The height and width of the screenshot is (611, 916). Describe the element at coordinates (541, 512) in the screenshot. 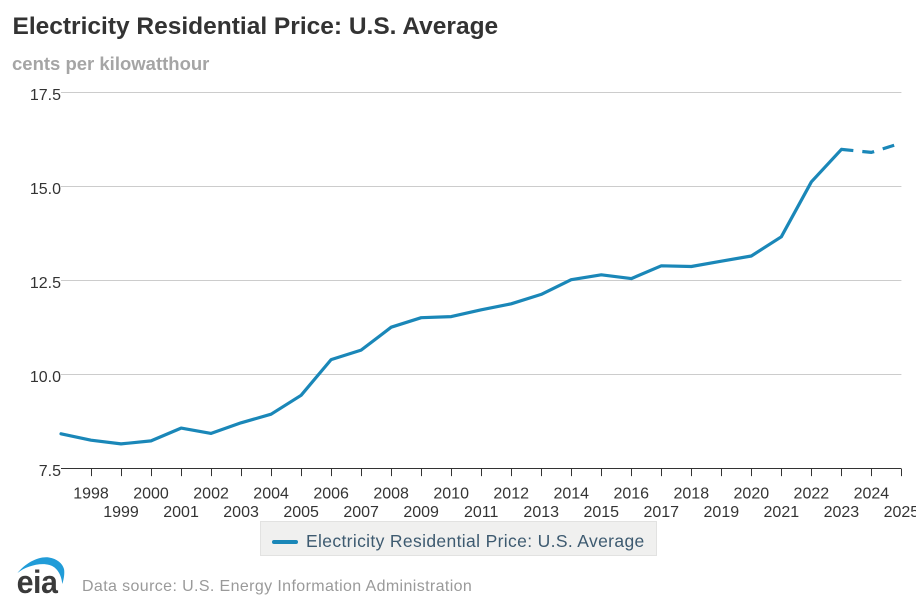

I see `x-tick-label: 2013` at that location.